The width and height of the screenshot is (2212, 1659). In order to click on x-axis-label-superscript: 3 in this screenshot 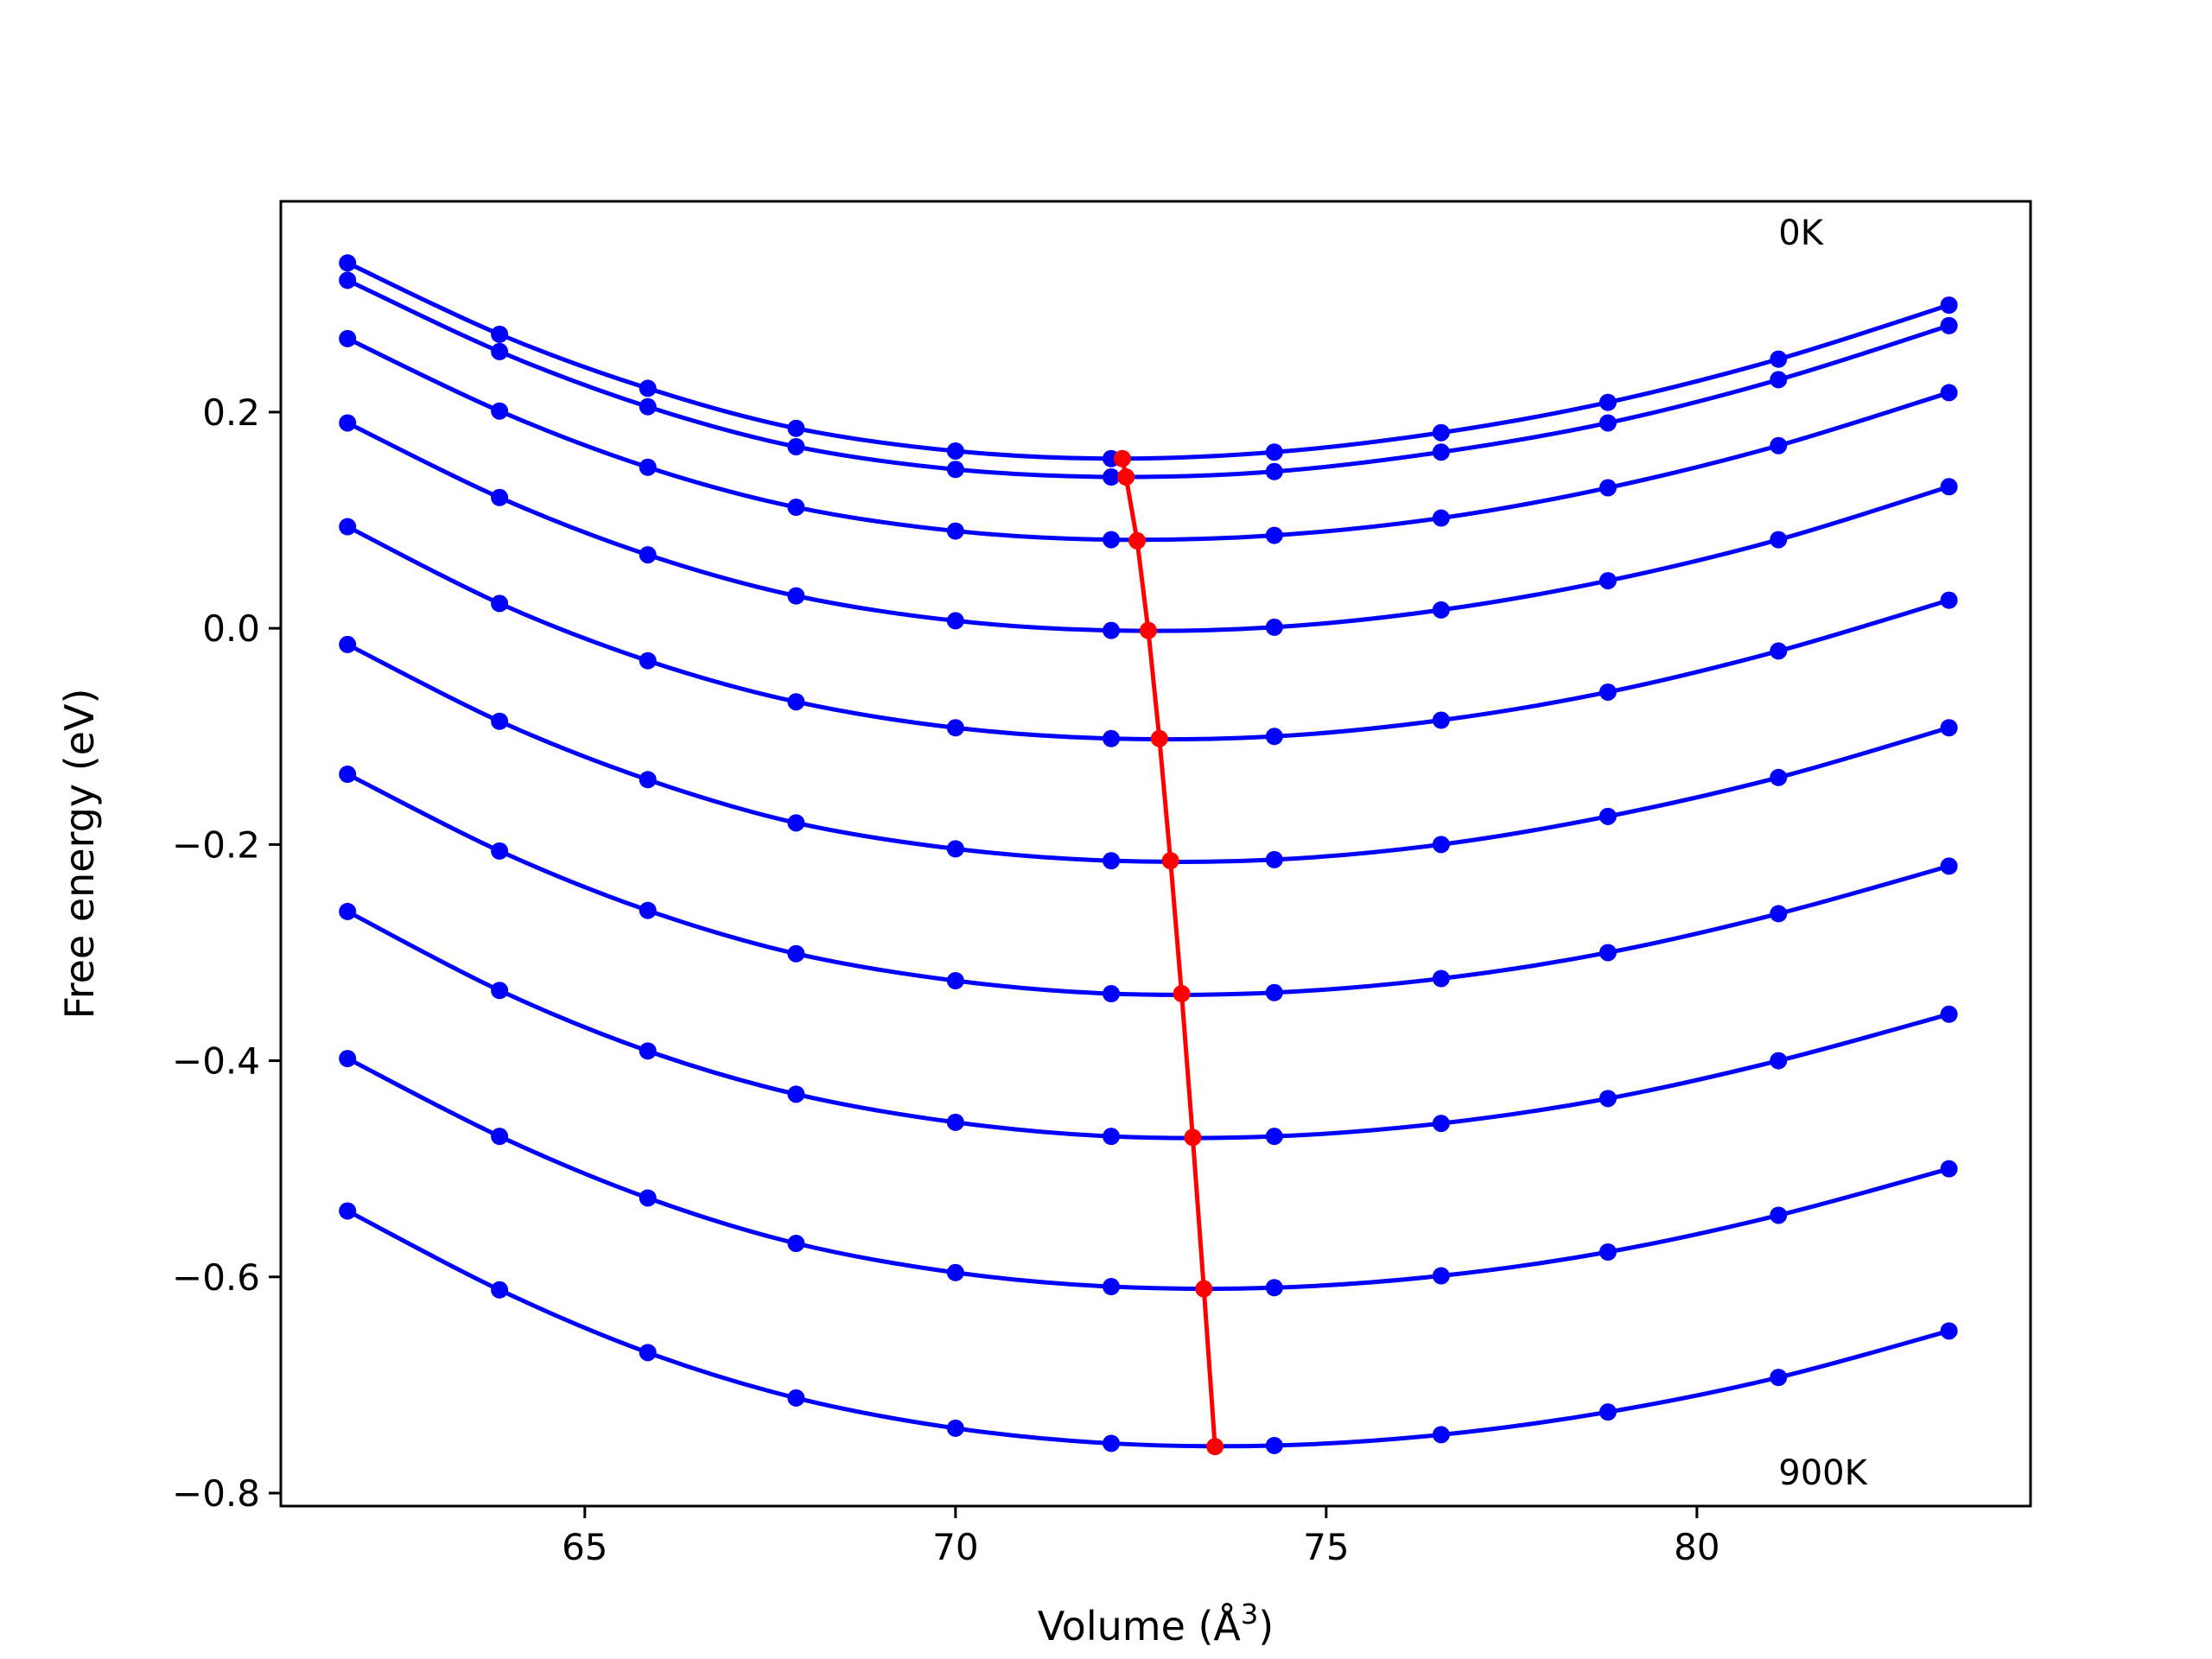, I will do `click(1249, 1614)`.